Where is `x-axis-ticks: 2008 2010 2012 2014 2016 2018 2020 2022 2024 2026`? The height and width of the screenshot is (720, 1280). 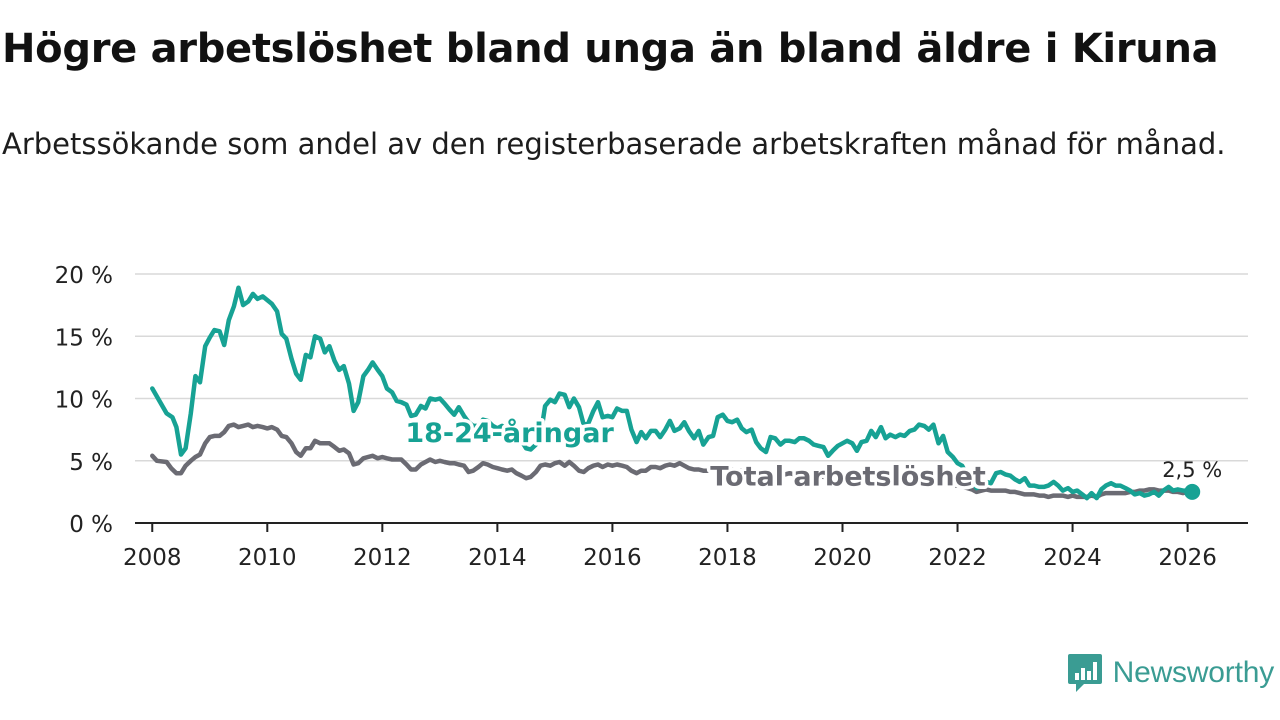
x-axis-ticks: 2008 2010 2012 2014 2016 2018 2020 2022 2024 2026 is located at coordinates (670, 547).